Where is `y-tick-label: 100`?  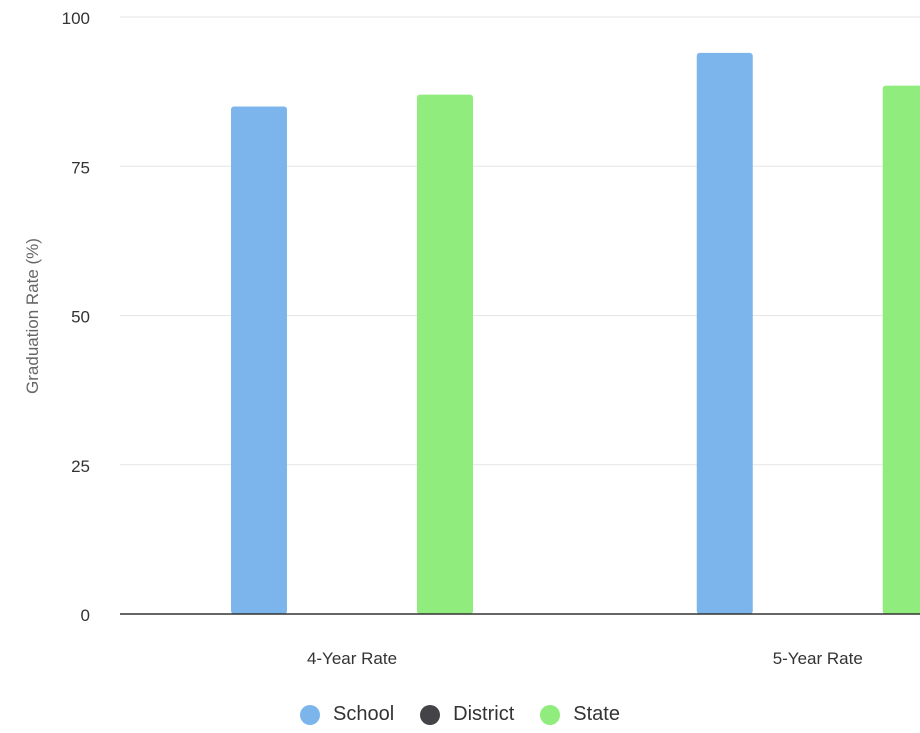 y-tick-label: 100 is located at coordinates (76, 18).